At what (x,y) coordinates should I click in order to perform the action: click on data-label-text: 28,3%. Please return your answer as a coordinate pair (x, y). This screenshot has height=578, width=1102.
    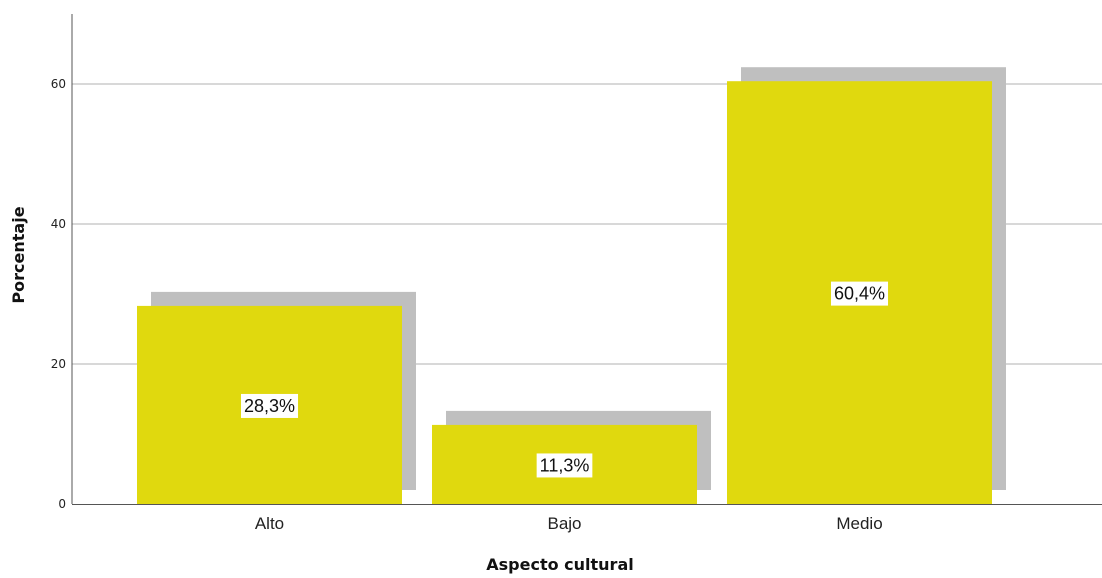
    Looking at the image, I should click on (269, 406).